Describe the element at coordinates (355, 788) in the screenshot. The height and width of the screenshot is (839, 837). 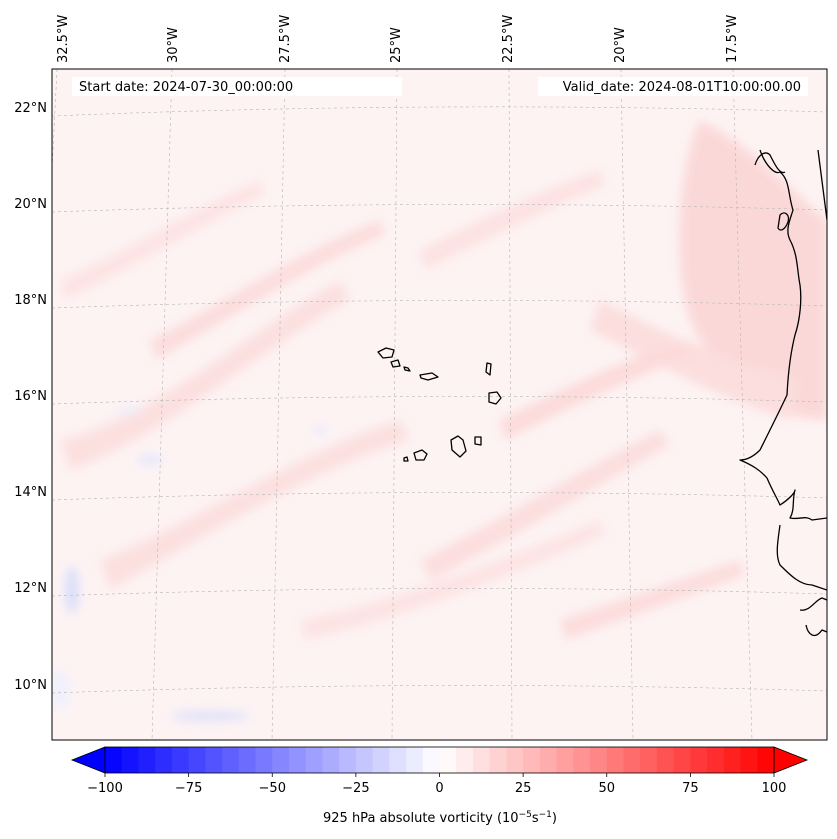
I see `colorbar-tick-label: −25` at that location.